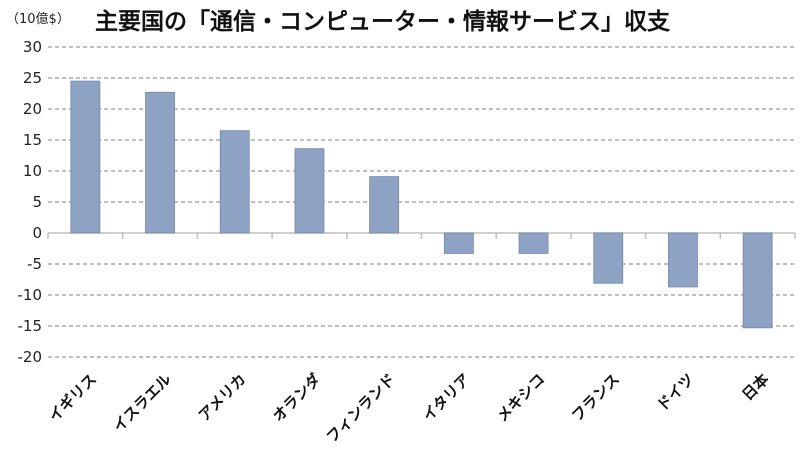  What do you see at coordinates (446, 397) in the screenshot?
I see `category-label: イタリア` at bounding box center [446, 397].